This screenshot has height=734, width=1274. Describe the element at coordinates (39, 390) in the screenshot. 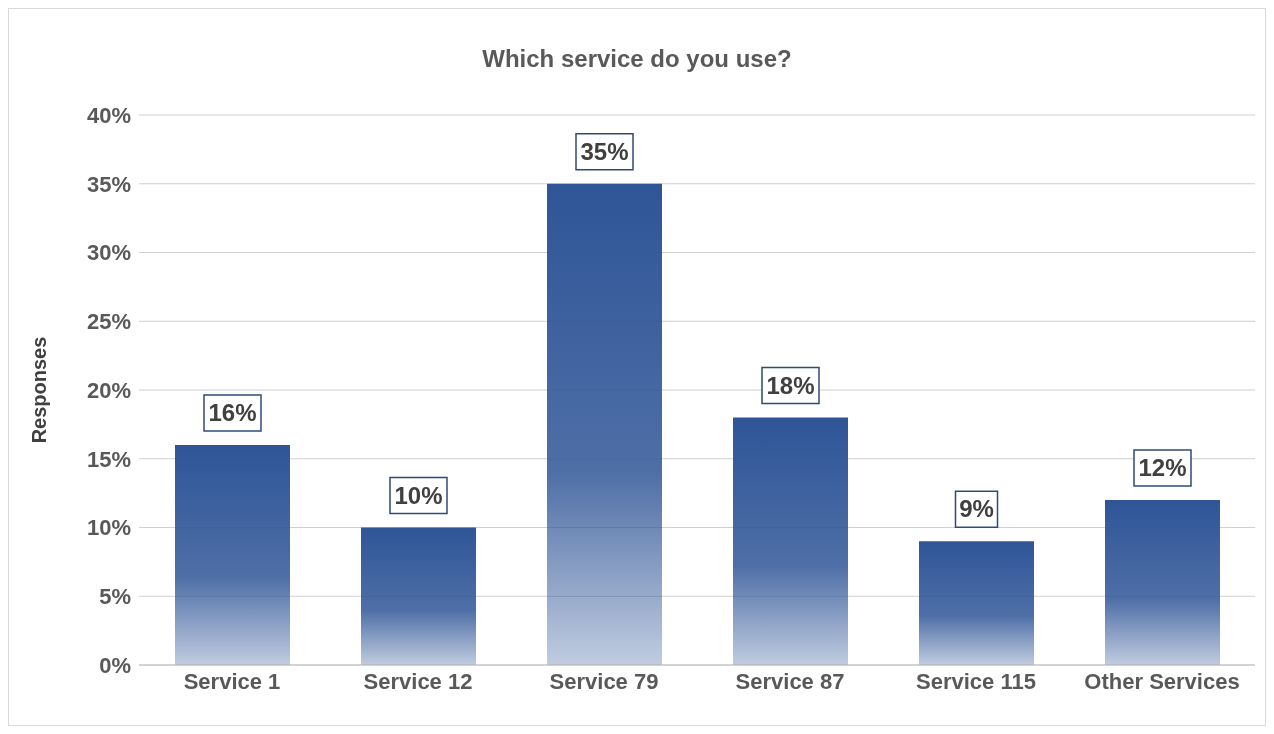

I see `y-axis-title: Responses` at that location.